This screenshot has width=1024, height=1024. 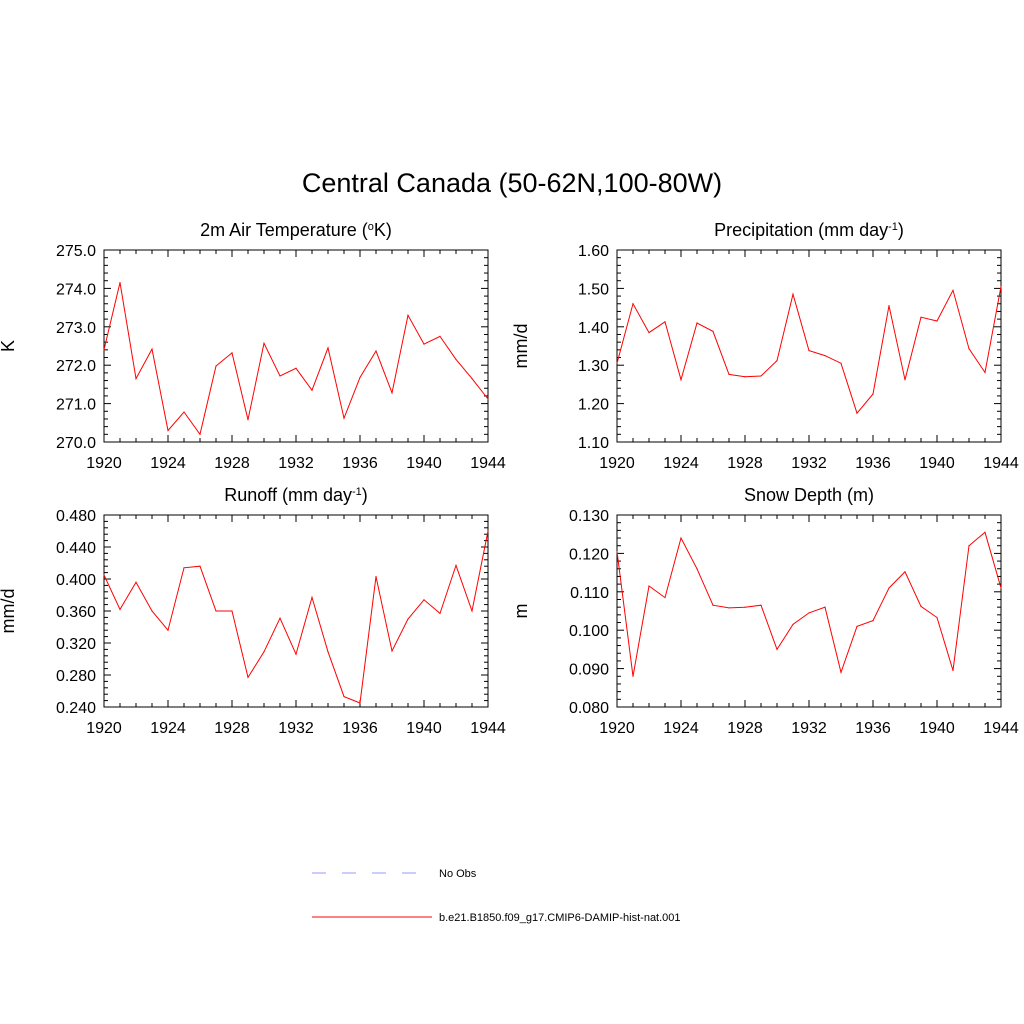 What do you see at coordinates (593, 328) in the screenshot?
I see `y-tick-label: 1.40` at bounding box center [593, 328].